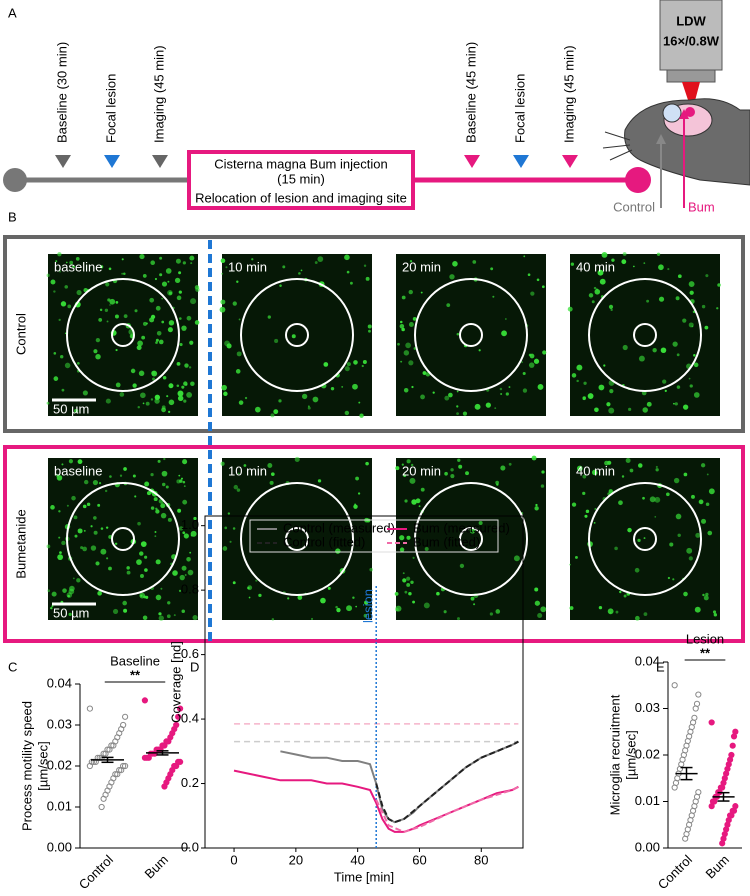 The height and width of the screenshot is (896, 750). Describe the element at coordinates (470, 92) in the screenshot. I see `event-label: Baseline (45 min)` at that location.